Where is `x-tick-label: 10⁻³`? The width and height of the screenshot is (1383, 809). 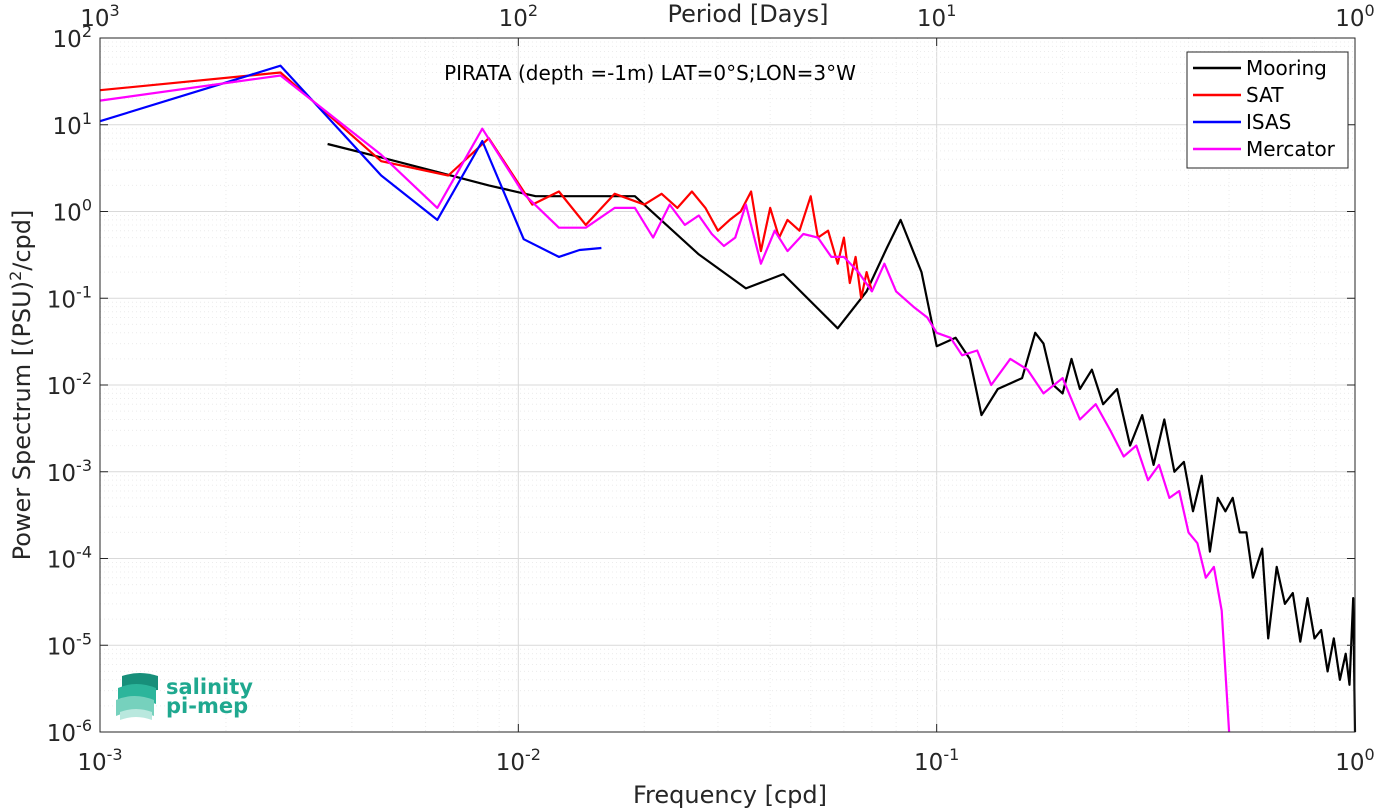
x-tick-label: 10⁻³ is located at coordinates (99, 760).